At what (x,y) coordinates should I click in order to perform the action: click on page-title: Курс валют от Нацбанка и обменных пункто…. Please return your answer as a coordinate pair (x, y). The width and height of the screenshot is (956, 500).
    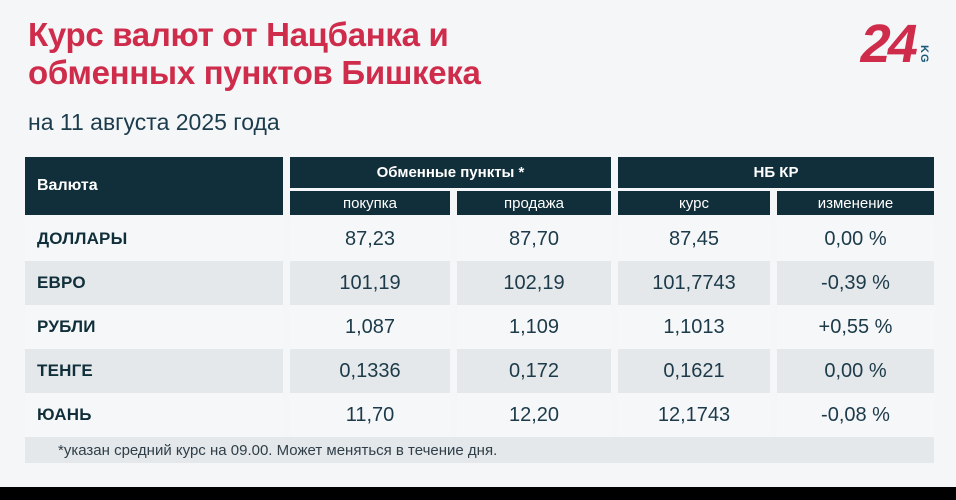
    Looking at the image, I should click on (492, 54).